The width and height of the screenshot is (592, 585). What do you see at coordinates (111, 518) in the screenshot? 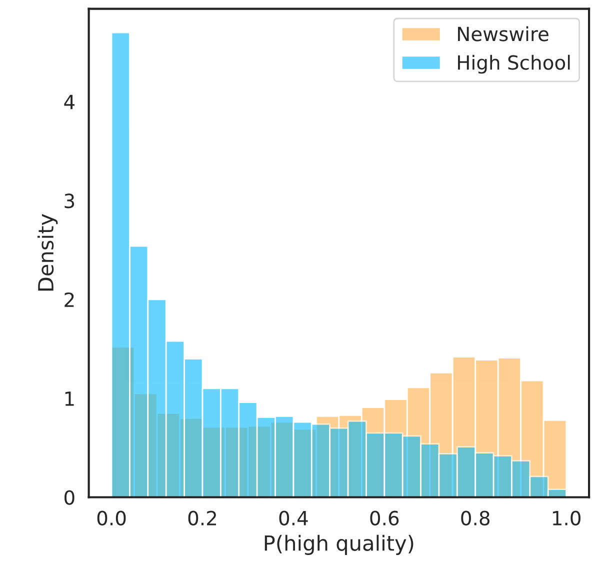
I see `x-tick-label: 0.0` at bounding box center [111, 518].